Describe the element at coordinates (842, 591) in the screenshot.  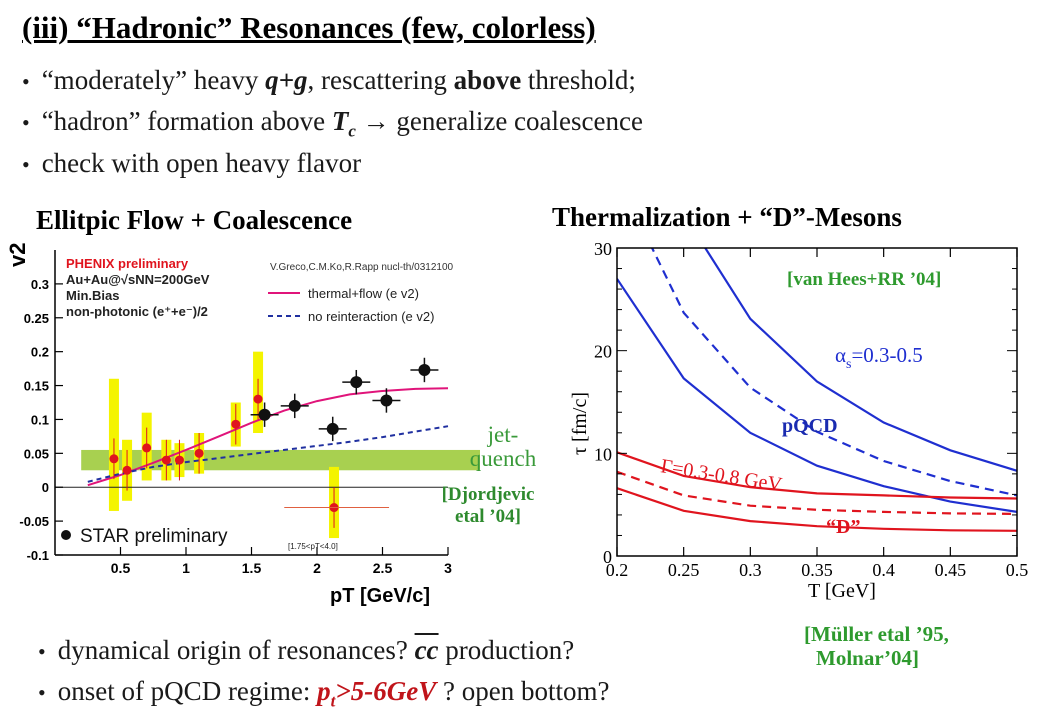
I see `x-axis-label: T [GeV]` at that location.